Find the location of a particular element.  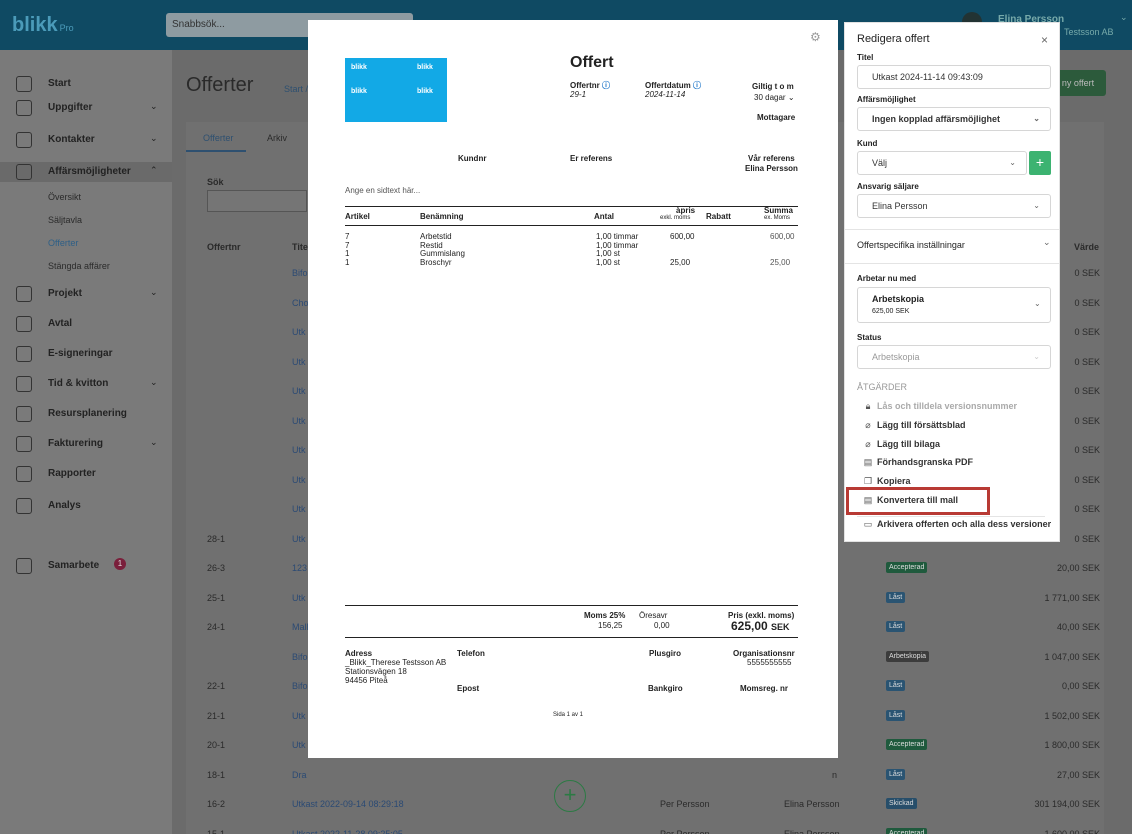

add-attachment-action: ⌀ Lägg till bilaga is located at coordinates (900, 444).